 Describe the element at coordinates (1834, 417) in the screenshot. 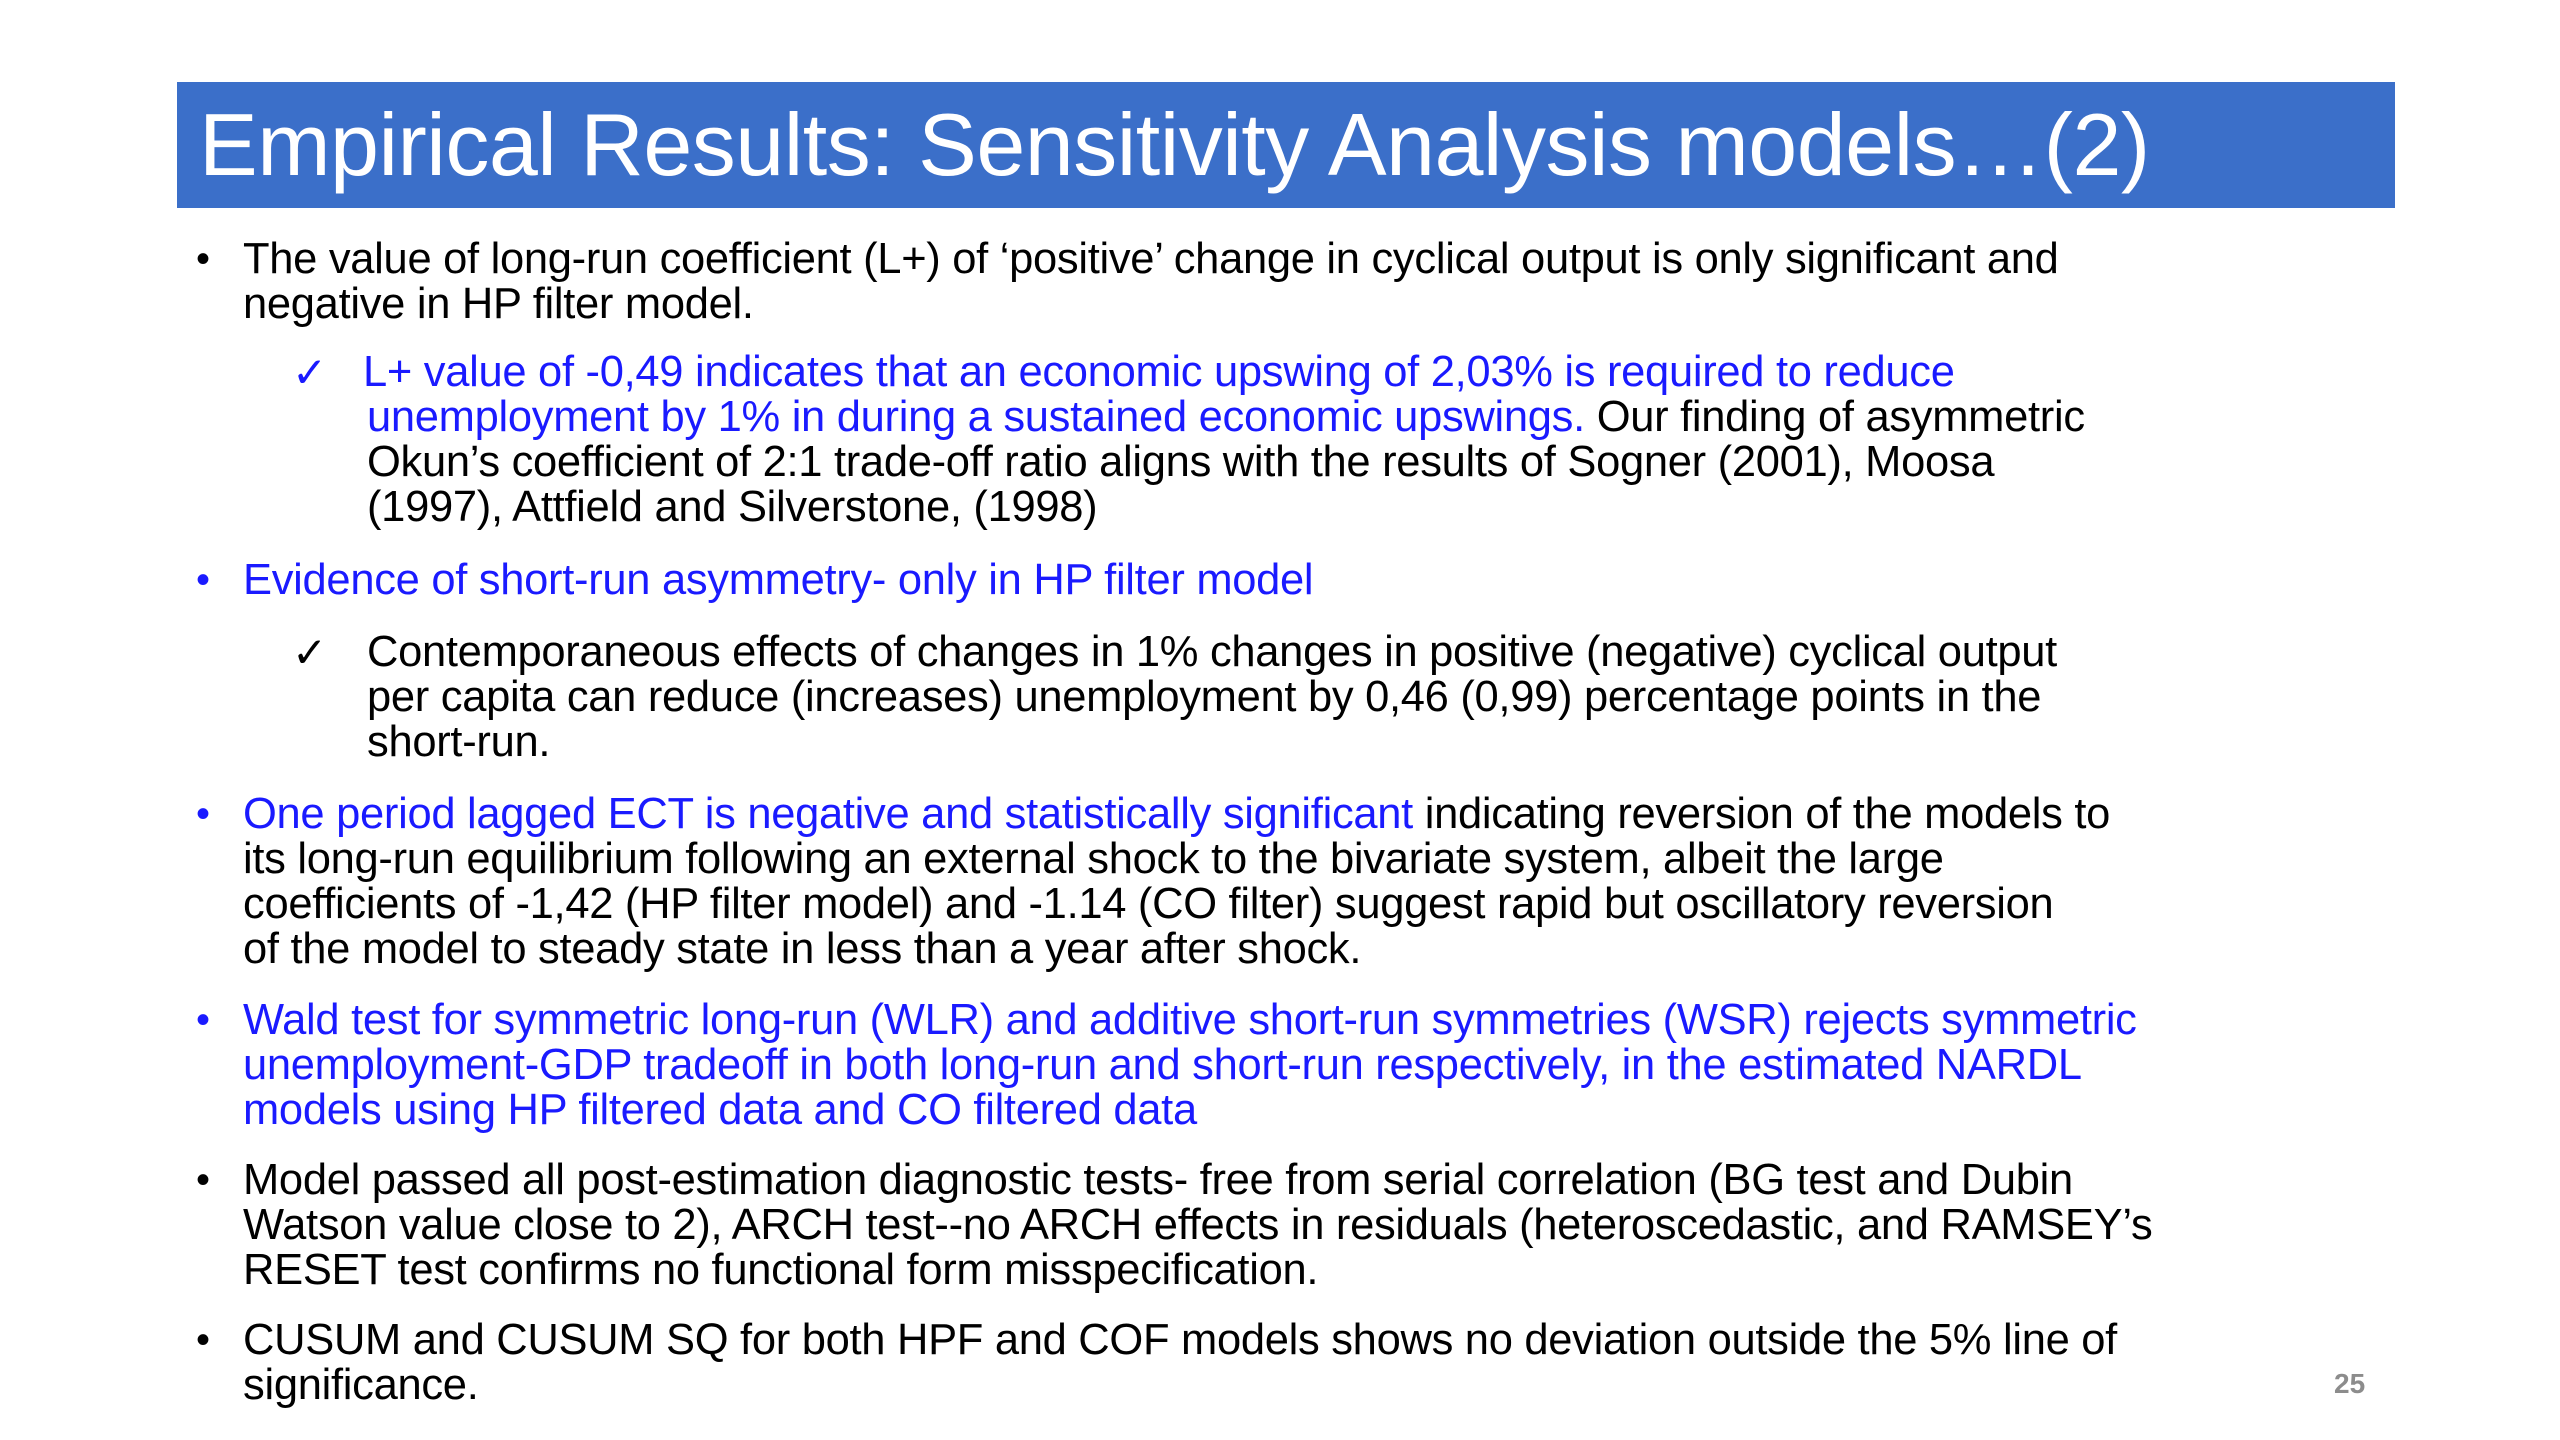

I see `sub-line-normal: Our finding of asymmetric` at that location.